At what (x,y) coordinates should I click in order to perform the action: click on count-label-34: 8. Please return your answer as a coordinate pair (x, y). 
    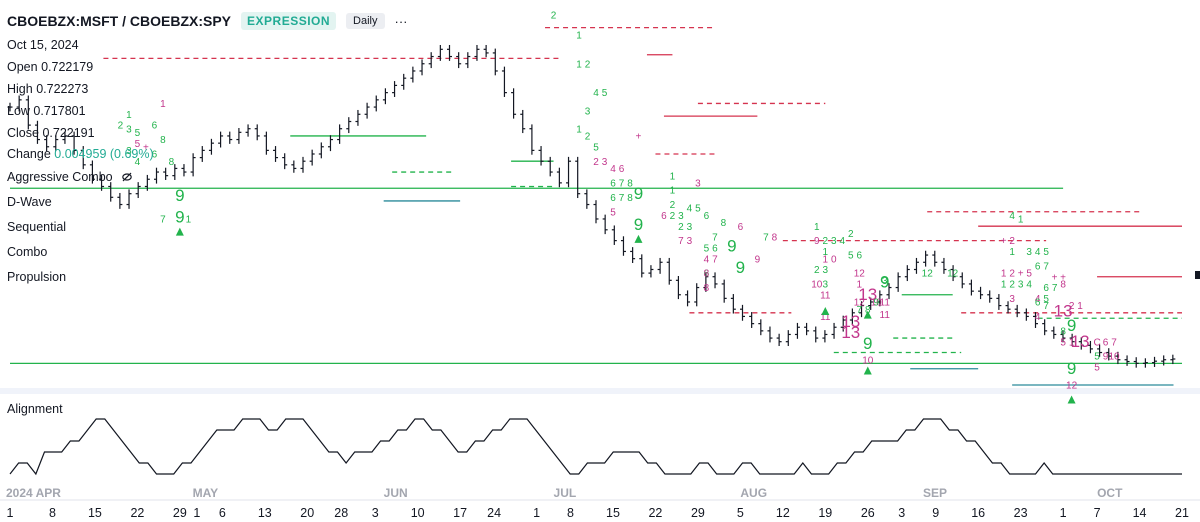
    Looking at the image, I should click on (630, 183).